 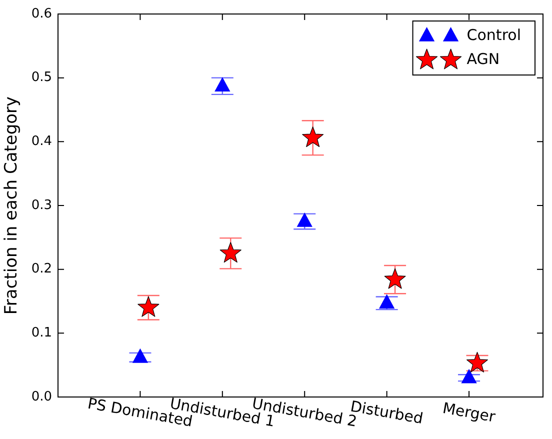 I want to click on y-tick-label: 0.1, so click(x=41, y=333).